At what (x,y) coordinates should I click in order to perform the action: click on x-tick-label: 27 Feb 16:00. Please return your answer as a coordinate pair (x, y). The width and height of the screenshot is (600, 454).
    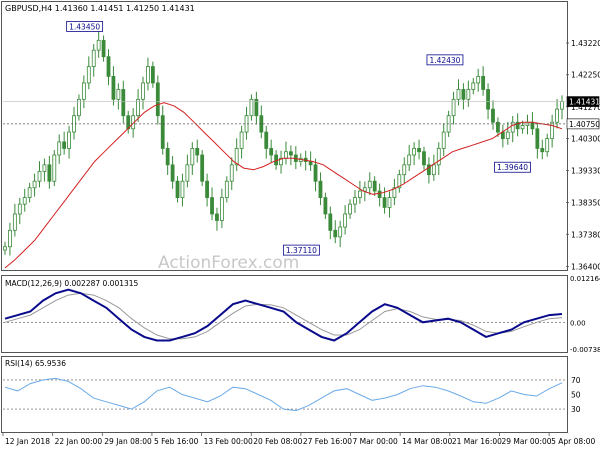
    Looking at the image, I should click on (327, 441).